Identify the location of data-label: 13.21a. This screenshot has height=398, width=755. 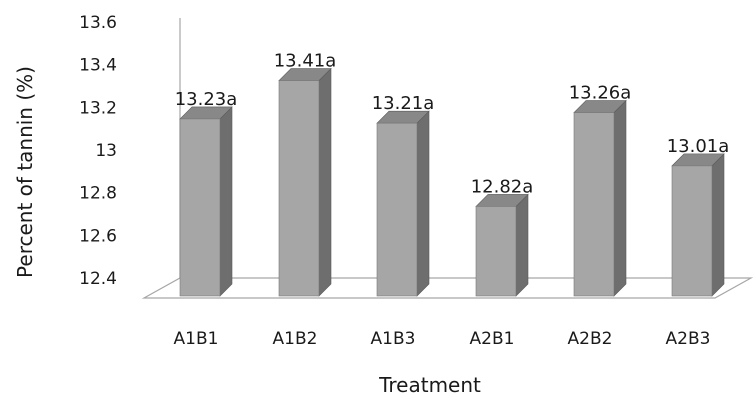
(403, 103).